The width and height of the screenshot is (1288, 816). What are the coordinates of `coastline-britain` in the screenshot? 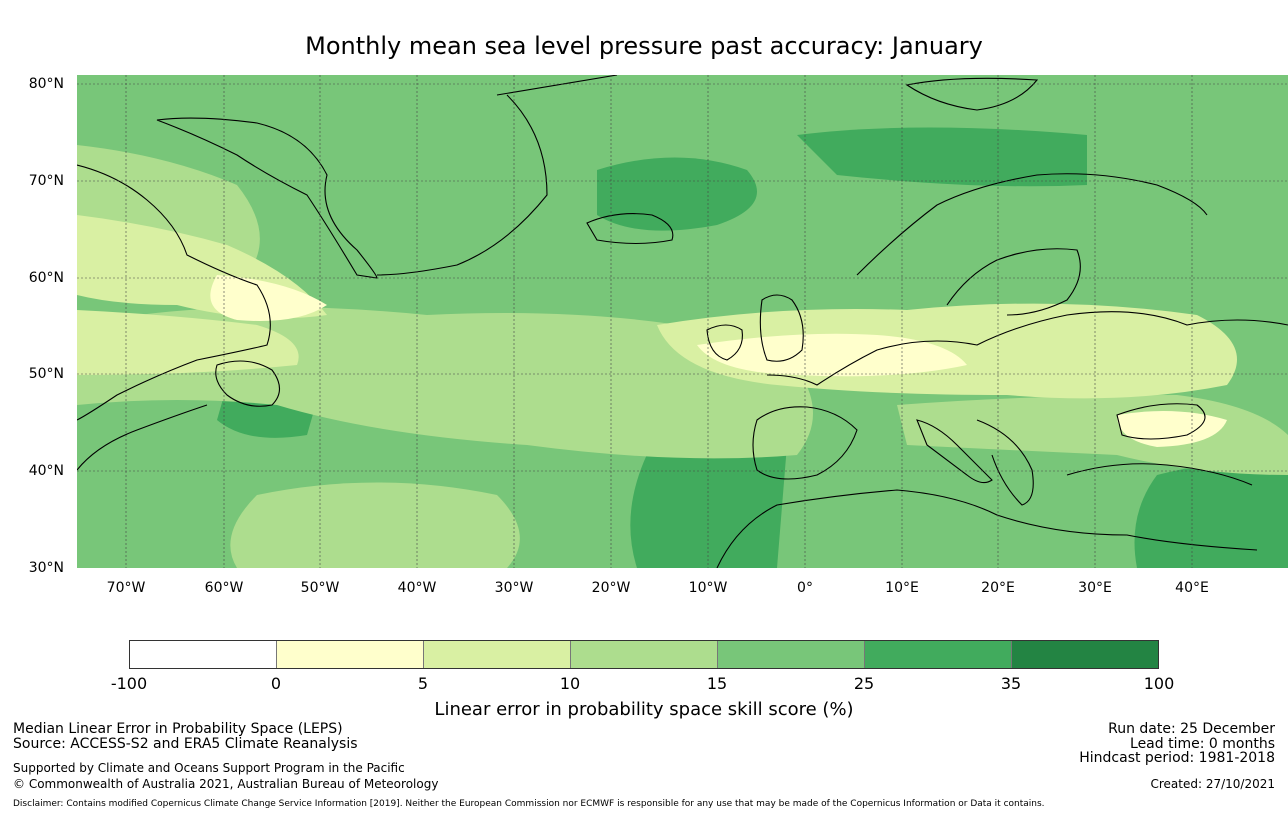 It's located at (781, 328).